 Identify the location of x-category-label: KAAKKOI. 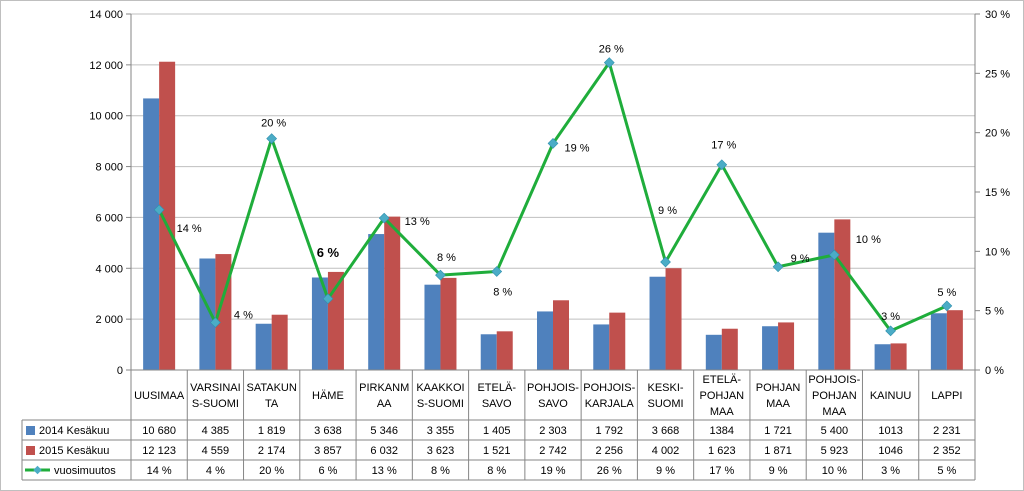
(440, 388).